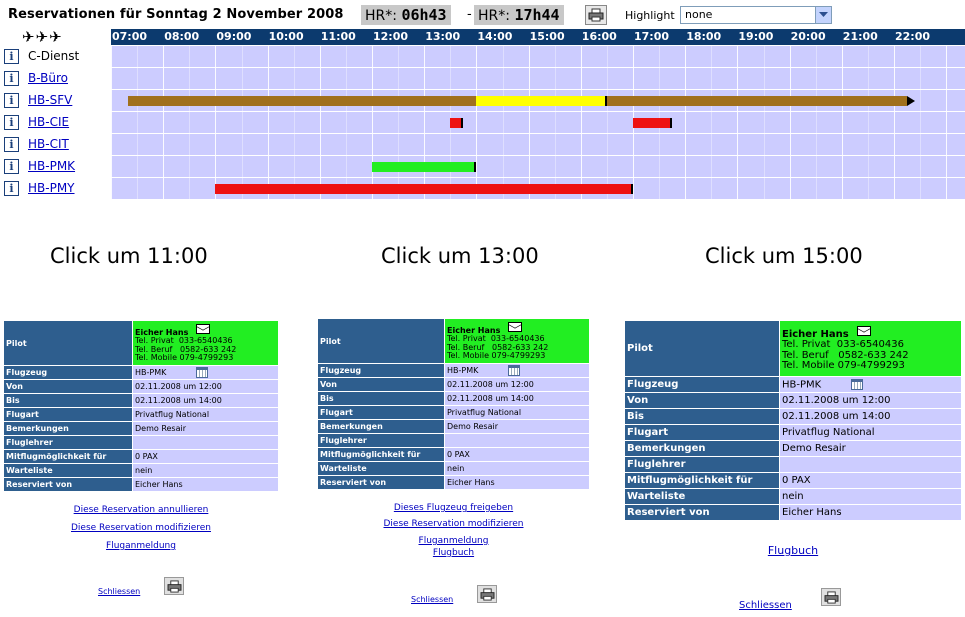  Describe the element at coordinates (453, 482) in the screenshot. I see `detail-row: Reserviert von Eicher Hans` at that location.